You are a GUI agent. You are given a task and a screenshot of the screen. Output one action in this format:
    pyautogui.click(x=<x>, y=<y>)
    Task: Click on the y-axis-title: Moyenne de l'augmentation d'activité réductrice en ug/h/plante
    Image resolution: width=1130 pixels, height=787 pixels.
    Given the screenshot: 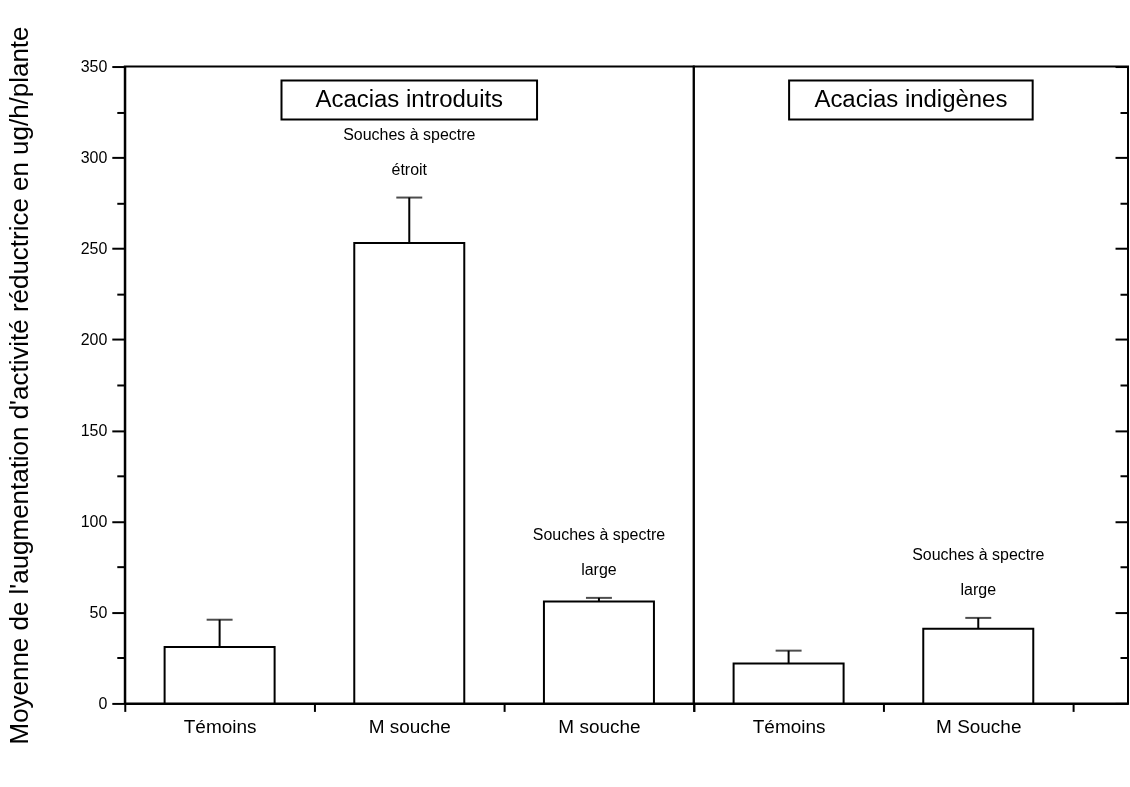 What is the action you would take?
    pyautogui.click(x=18, y=385)
    